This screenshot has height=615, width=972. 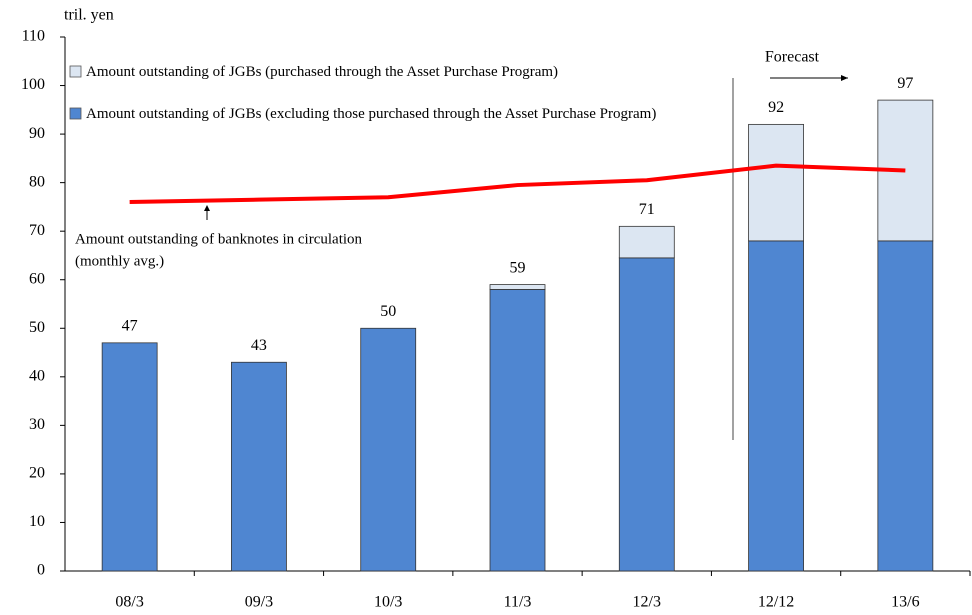 I want to click on total-label: 97, so click(x=905, y=83).